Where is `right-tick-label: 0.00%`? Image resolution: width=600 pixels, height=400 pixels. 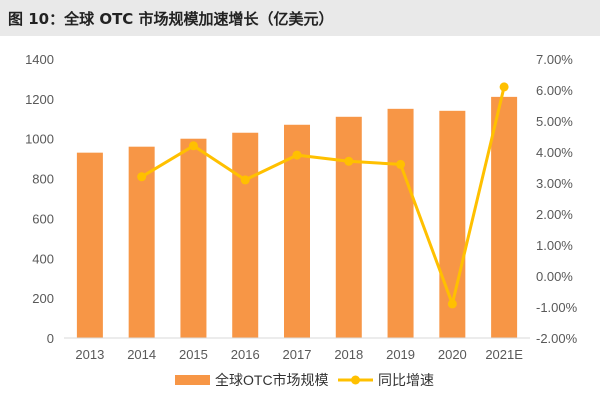 right-tick-label: 0.00% is located at coordinates (554, 276).